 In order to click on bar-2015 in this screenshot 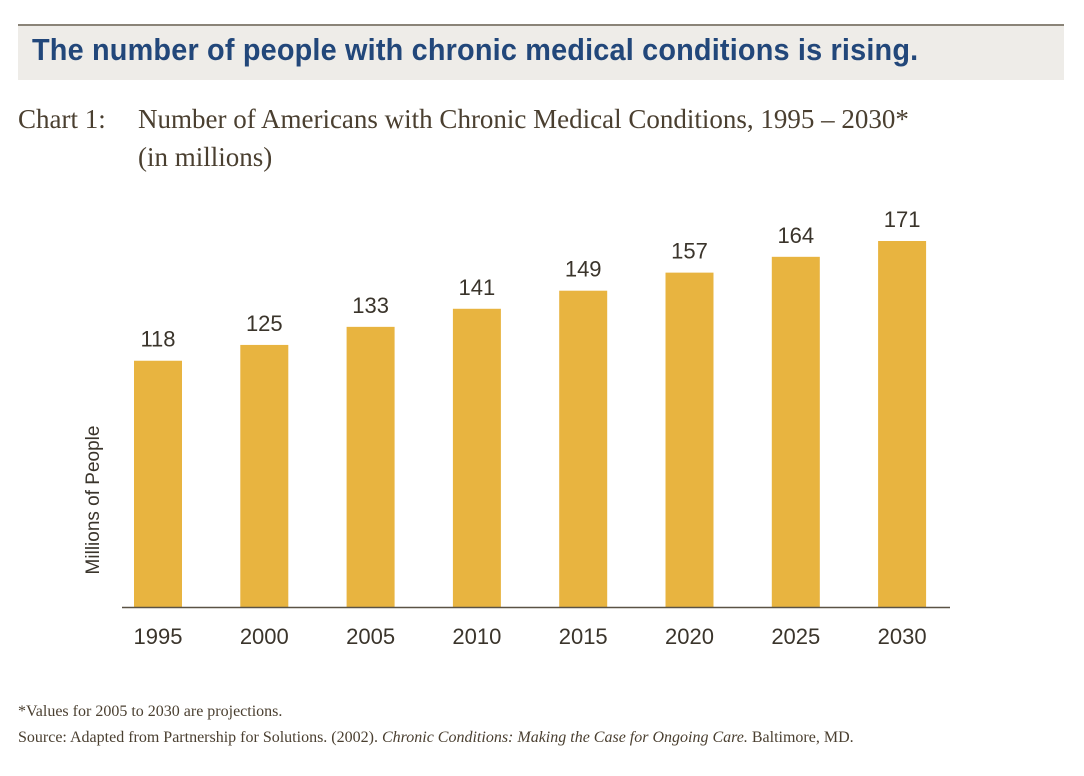, I will do `click(583, 448)`.